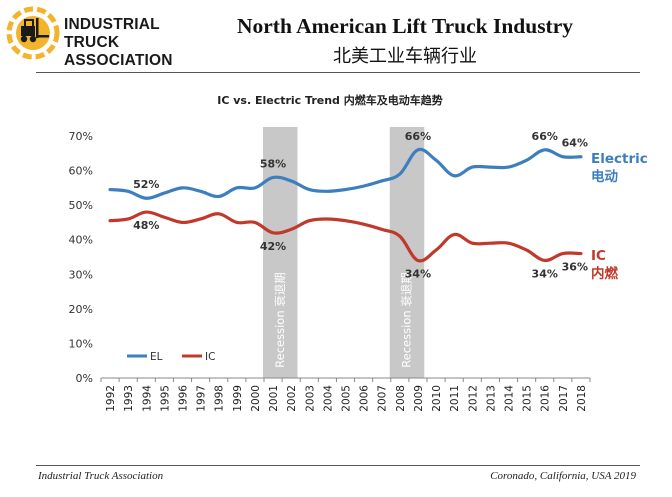  I want to click on x-tick-label: 1999, so click(238, 398).